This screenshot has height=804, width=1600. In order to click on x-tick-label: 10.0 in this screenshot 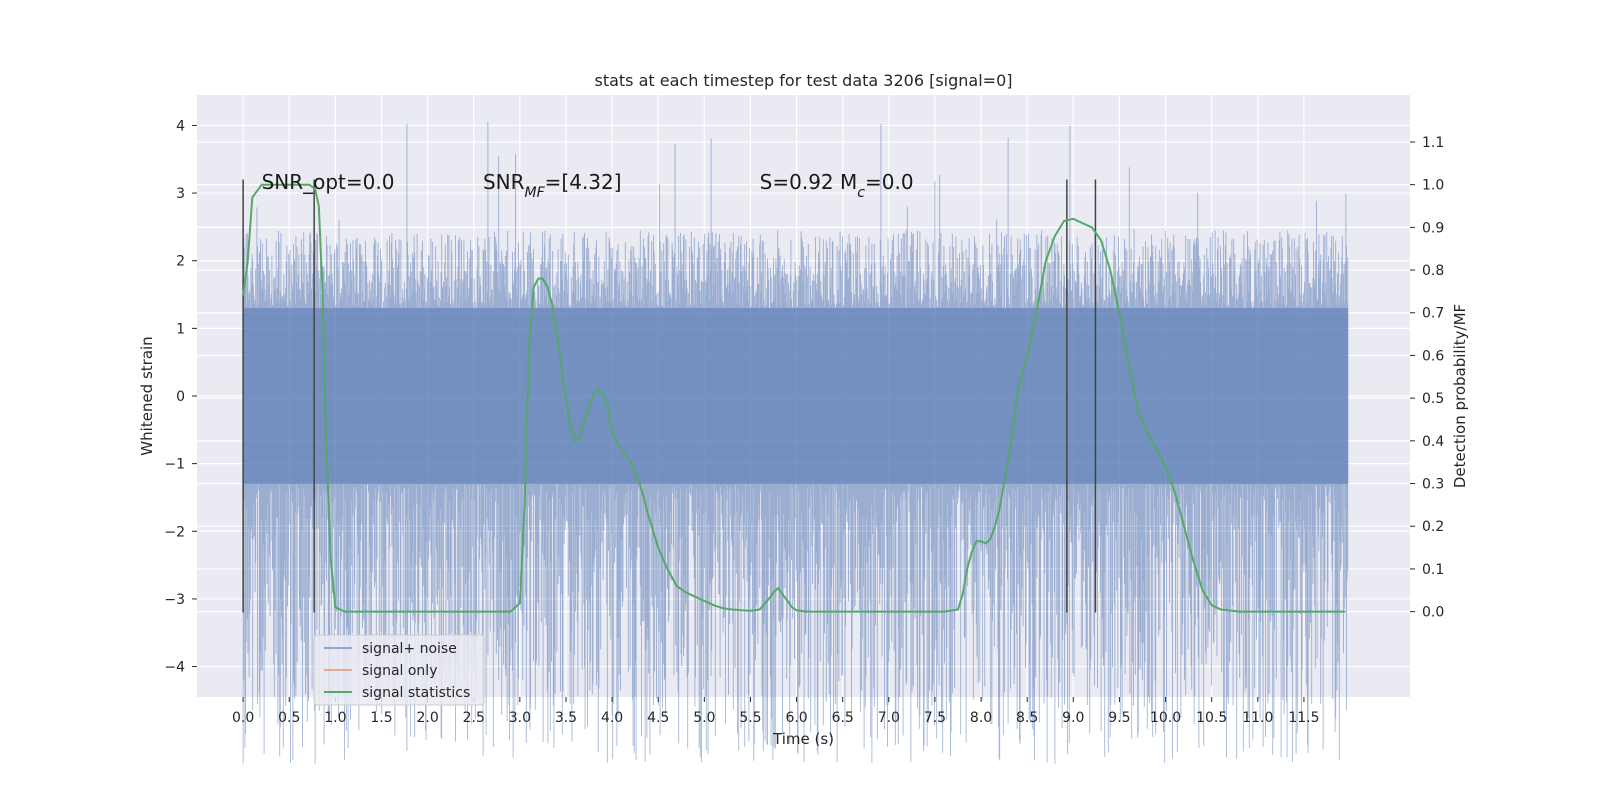, I will do `click(1165, 718)`.